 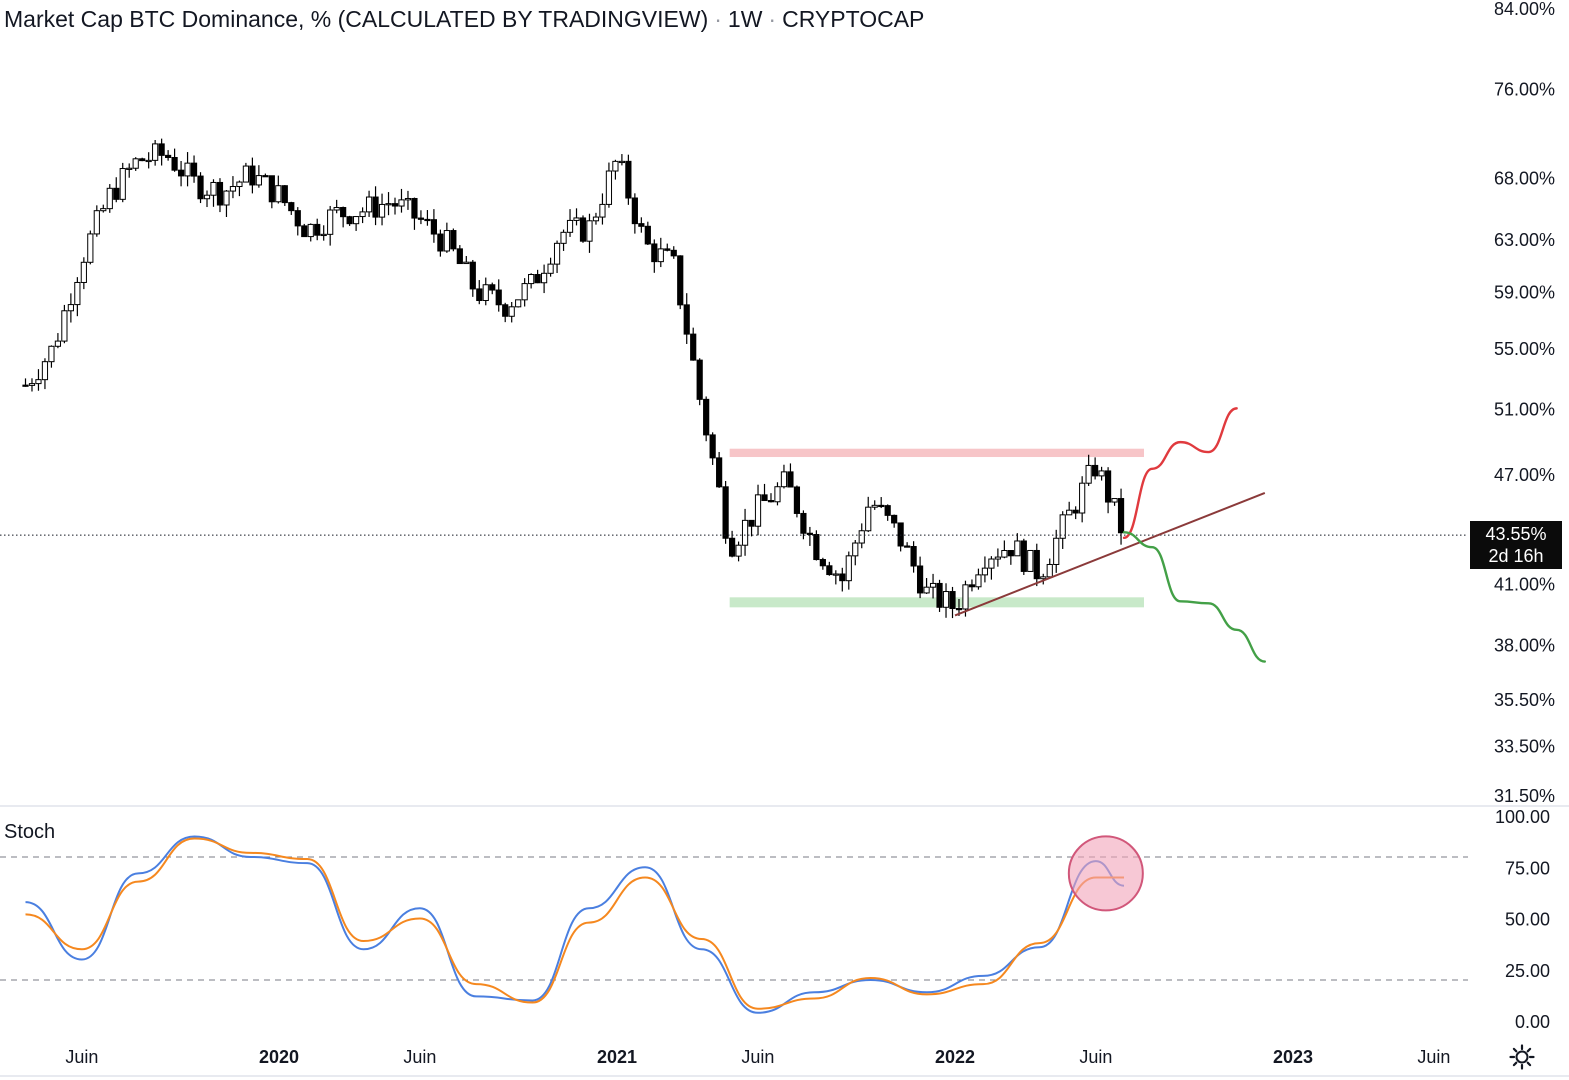 I want to click on price-axis-tick: 41.00%, so click(x=1524, y=585).